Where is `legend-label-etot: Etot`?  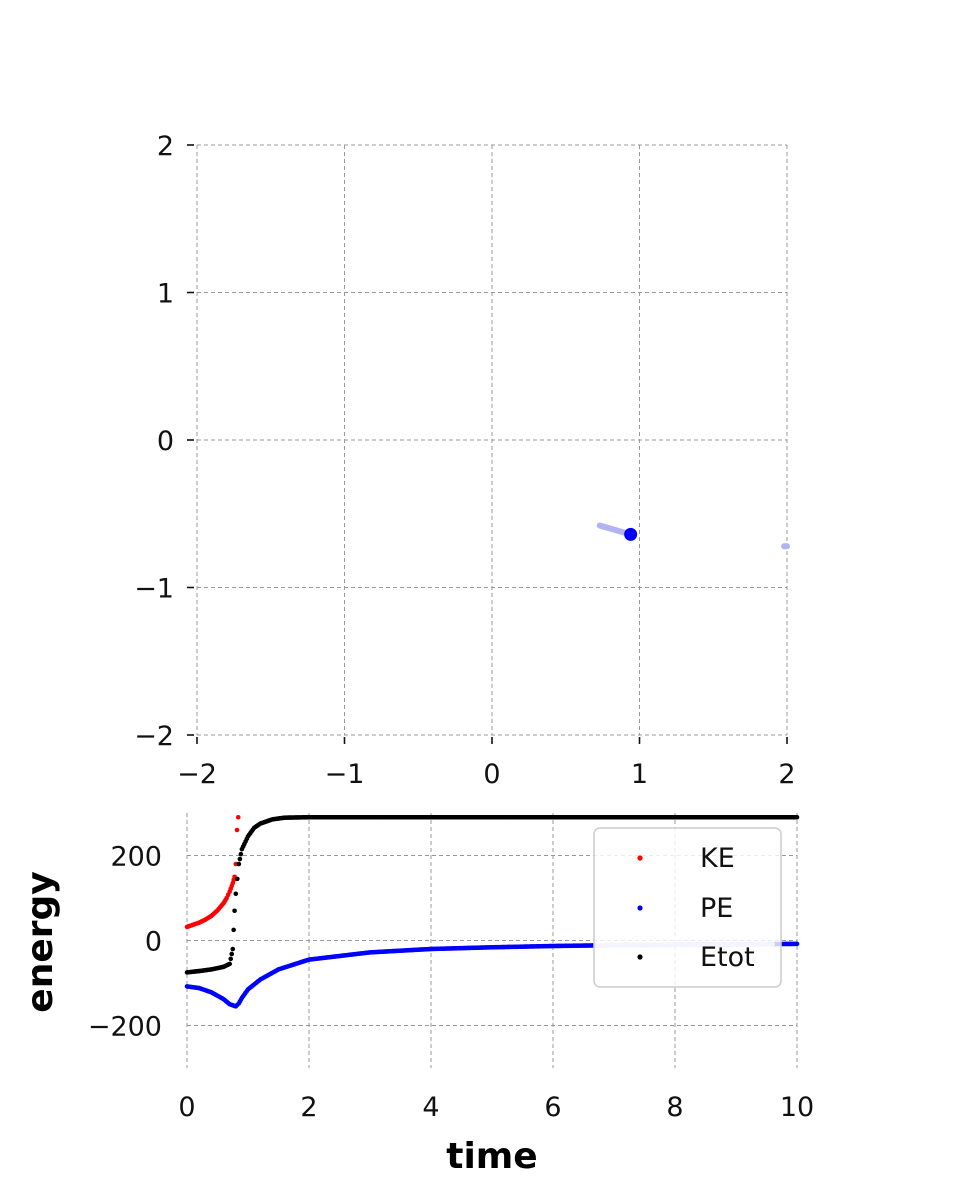 legend-label-etot: Etot is located at coordinates (727, 957).